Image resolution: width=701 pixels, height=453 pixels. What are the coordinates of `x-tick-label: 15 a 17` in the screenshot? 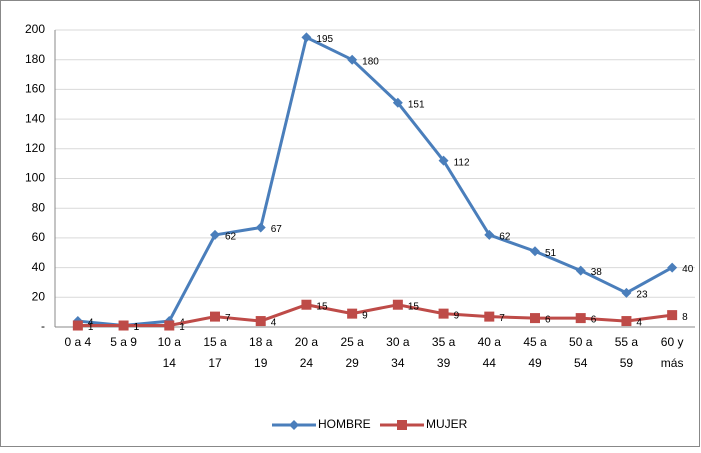 It's located at (215, 352).